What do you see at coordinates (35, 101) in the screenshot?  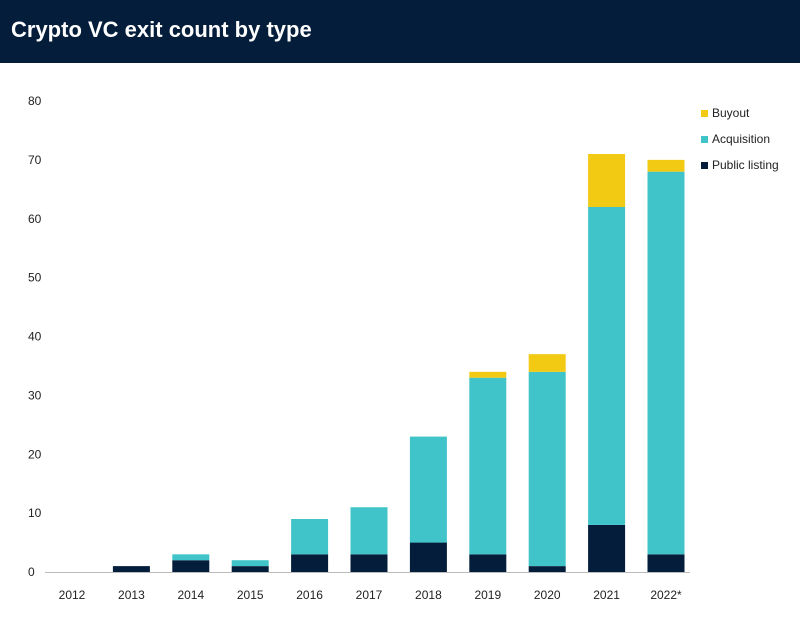 I see `y-tick-label: 80` at bounding box center [35, 101].